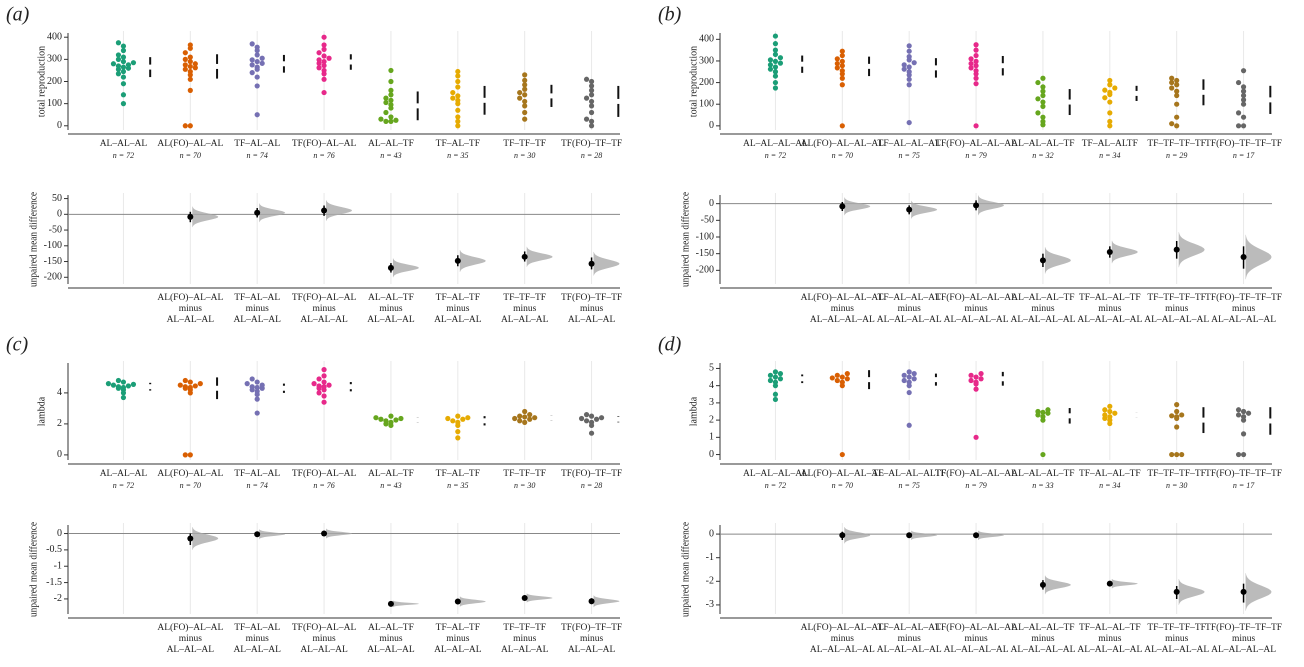 The width and height of the screenshot is (1304, 667). Describe the element at coordinates (706, 39) in the screenshot. I see `y-tick-label: 400` at that location.